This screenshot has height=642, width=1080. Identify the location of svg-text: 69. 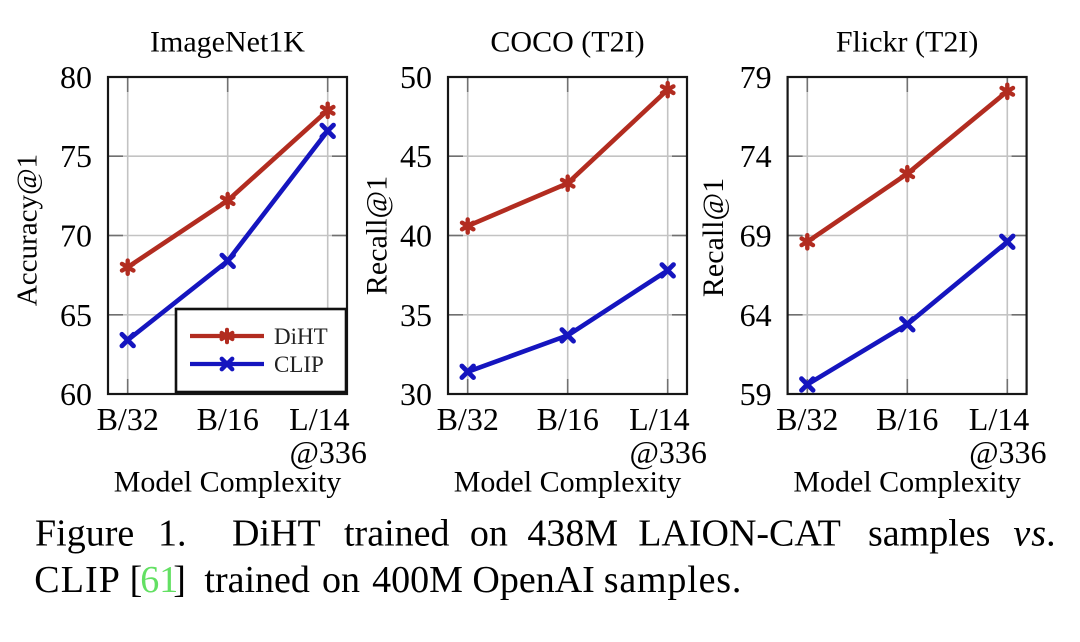
(756, 236).